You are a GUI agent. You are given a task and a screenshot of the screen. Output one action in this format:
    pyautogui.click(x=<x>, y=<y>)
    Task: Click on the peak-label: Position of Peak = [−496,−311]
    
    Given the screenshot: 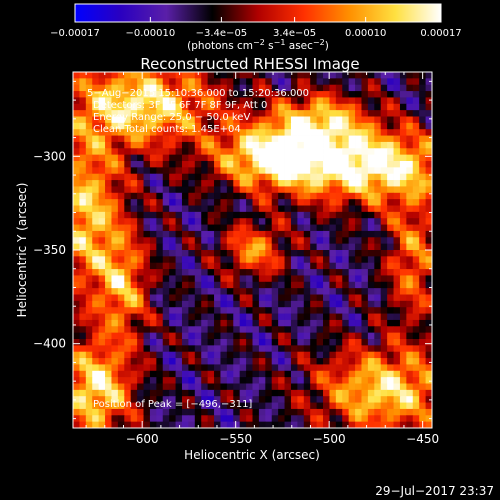 What is the action you would take?
    pyautogui.click(x=172, y=404)
    